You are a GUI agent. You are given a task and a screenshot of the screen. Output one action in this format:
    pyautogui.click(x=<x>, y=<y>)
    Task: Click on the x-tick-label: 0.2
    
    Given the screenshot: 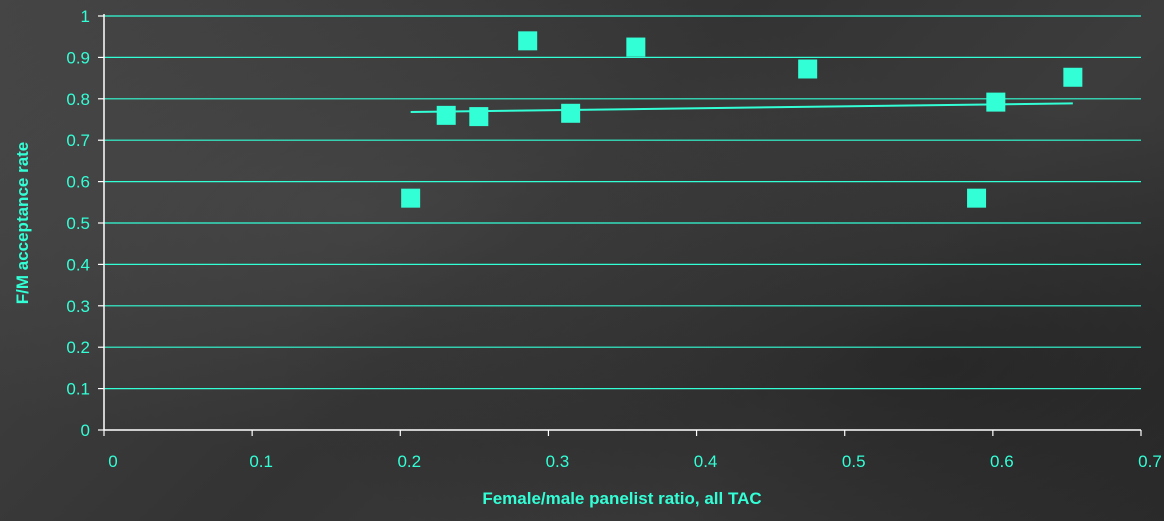 What is the action you would take?
    pyautogui.click(x=409, y=461)
    